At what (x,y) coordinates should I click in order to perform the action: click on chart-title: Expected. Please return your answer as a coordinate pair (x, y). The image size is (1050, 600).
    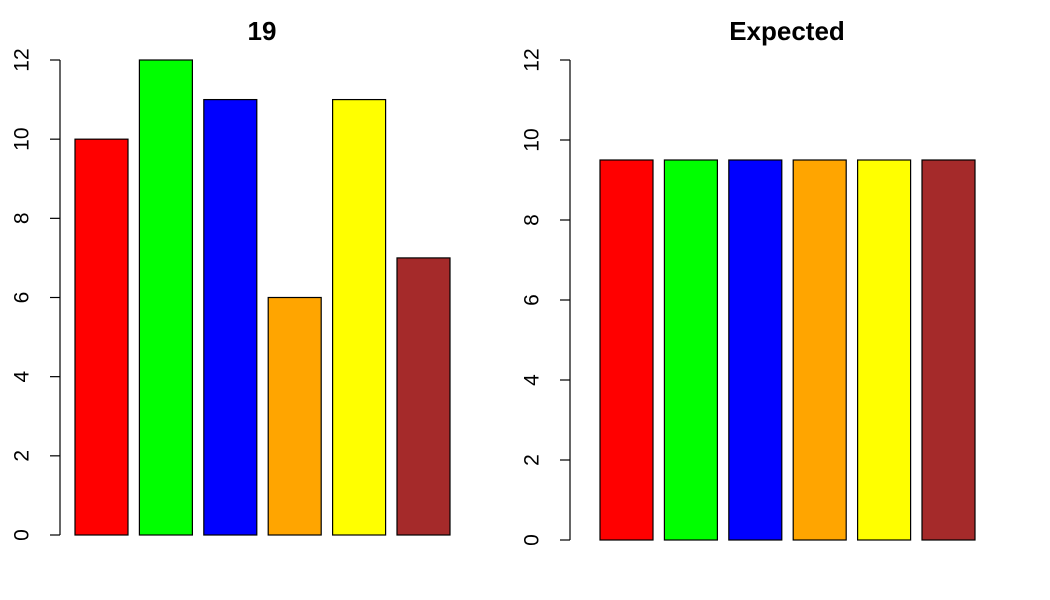
    Looking at the image, I should click on (787, 31).